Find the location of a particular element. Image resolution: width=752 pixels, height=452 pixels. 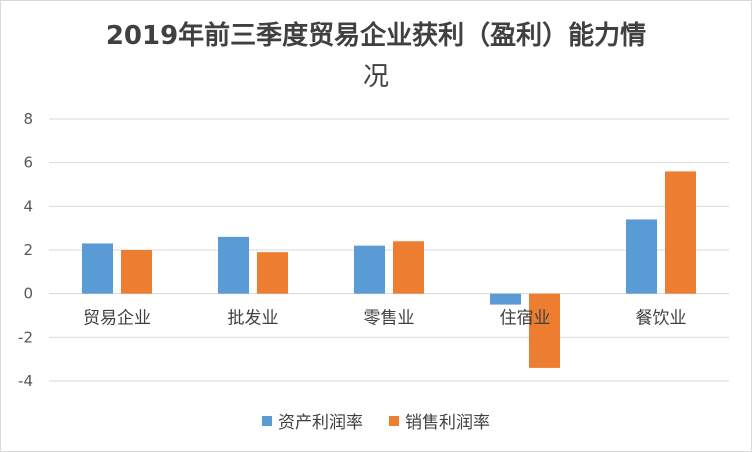

x-category-label: 住宿业 is located at coordinates (525, 319).